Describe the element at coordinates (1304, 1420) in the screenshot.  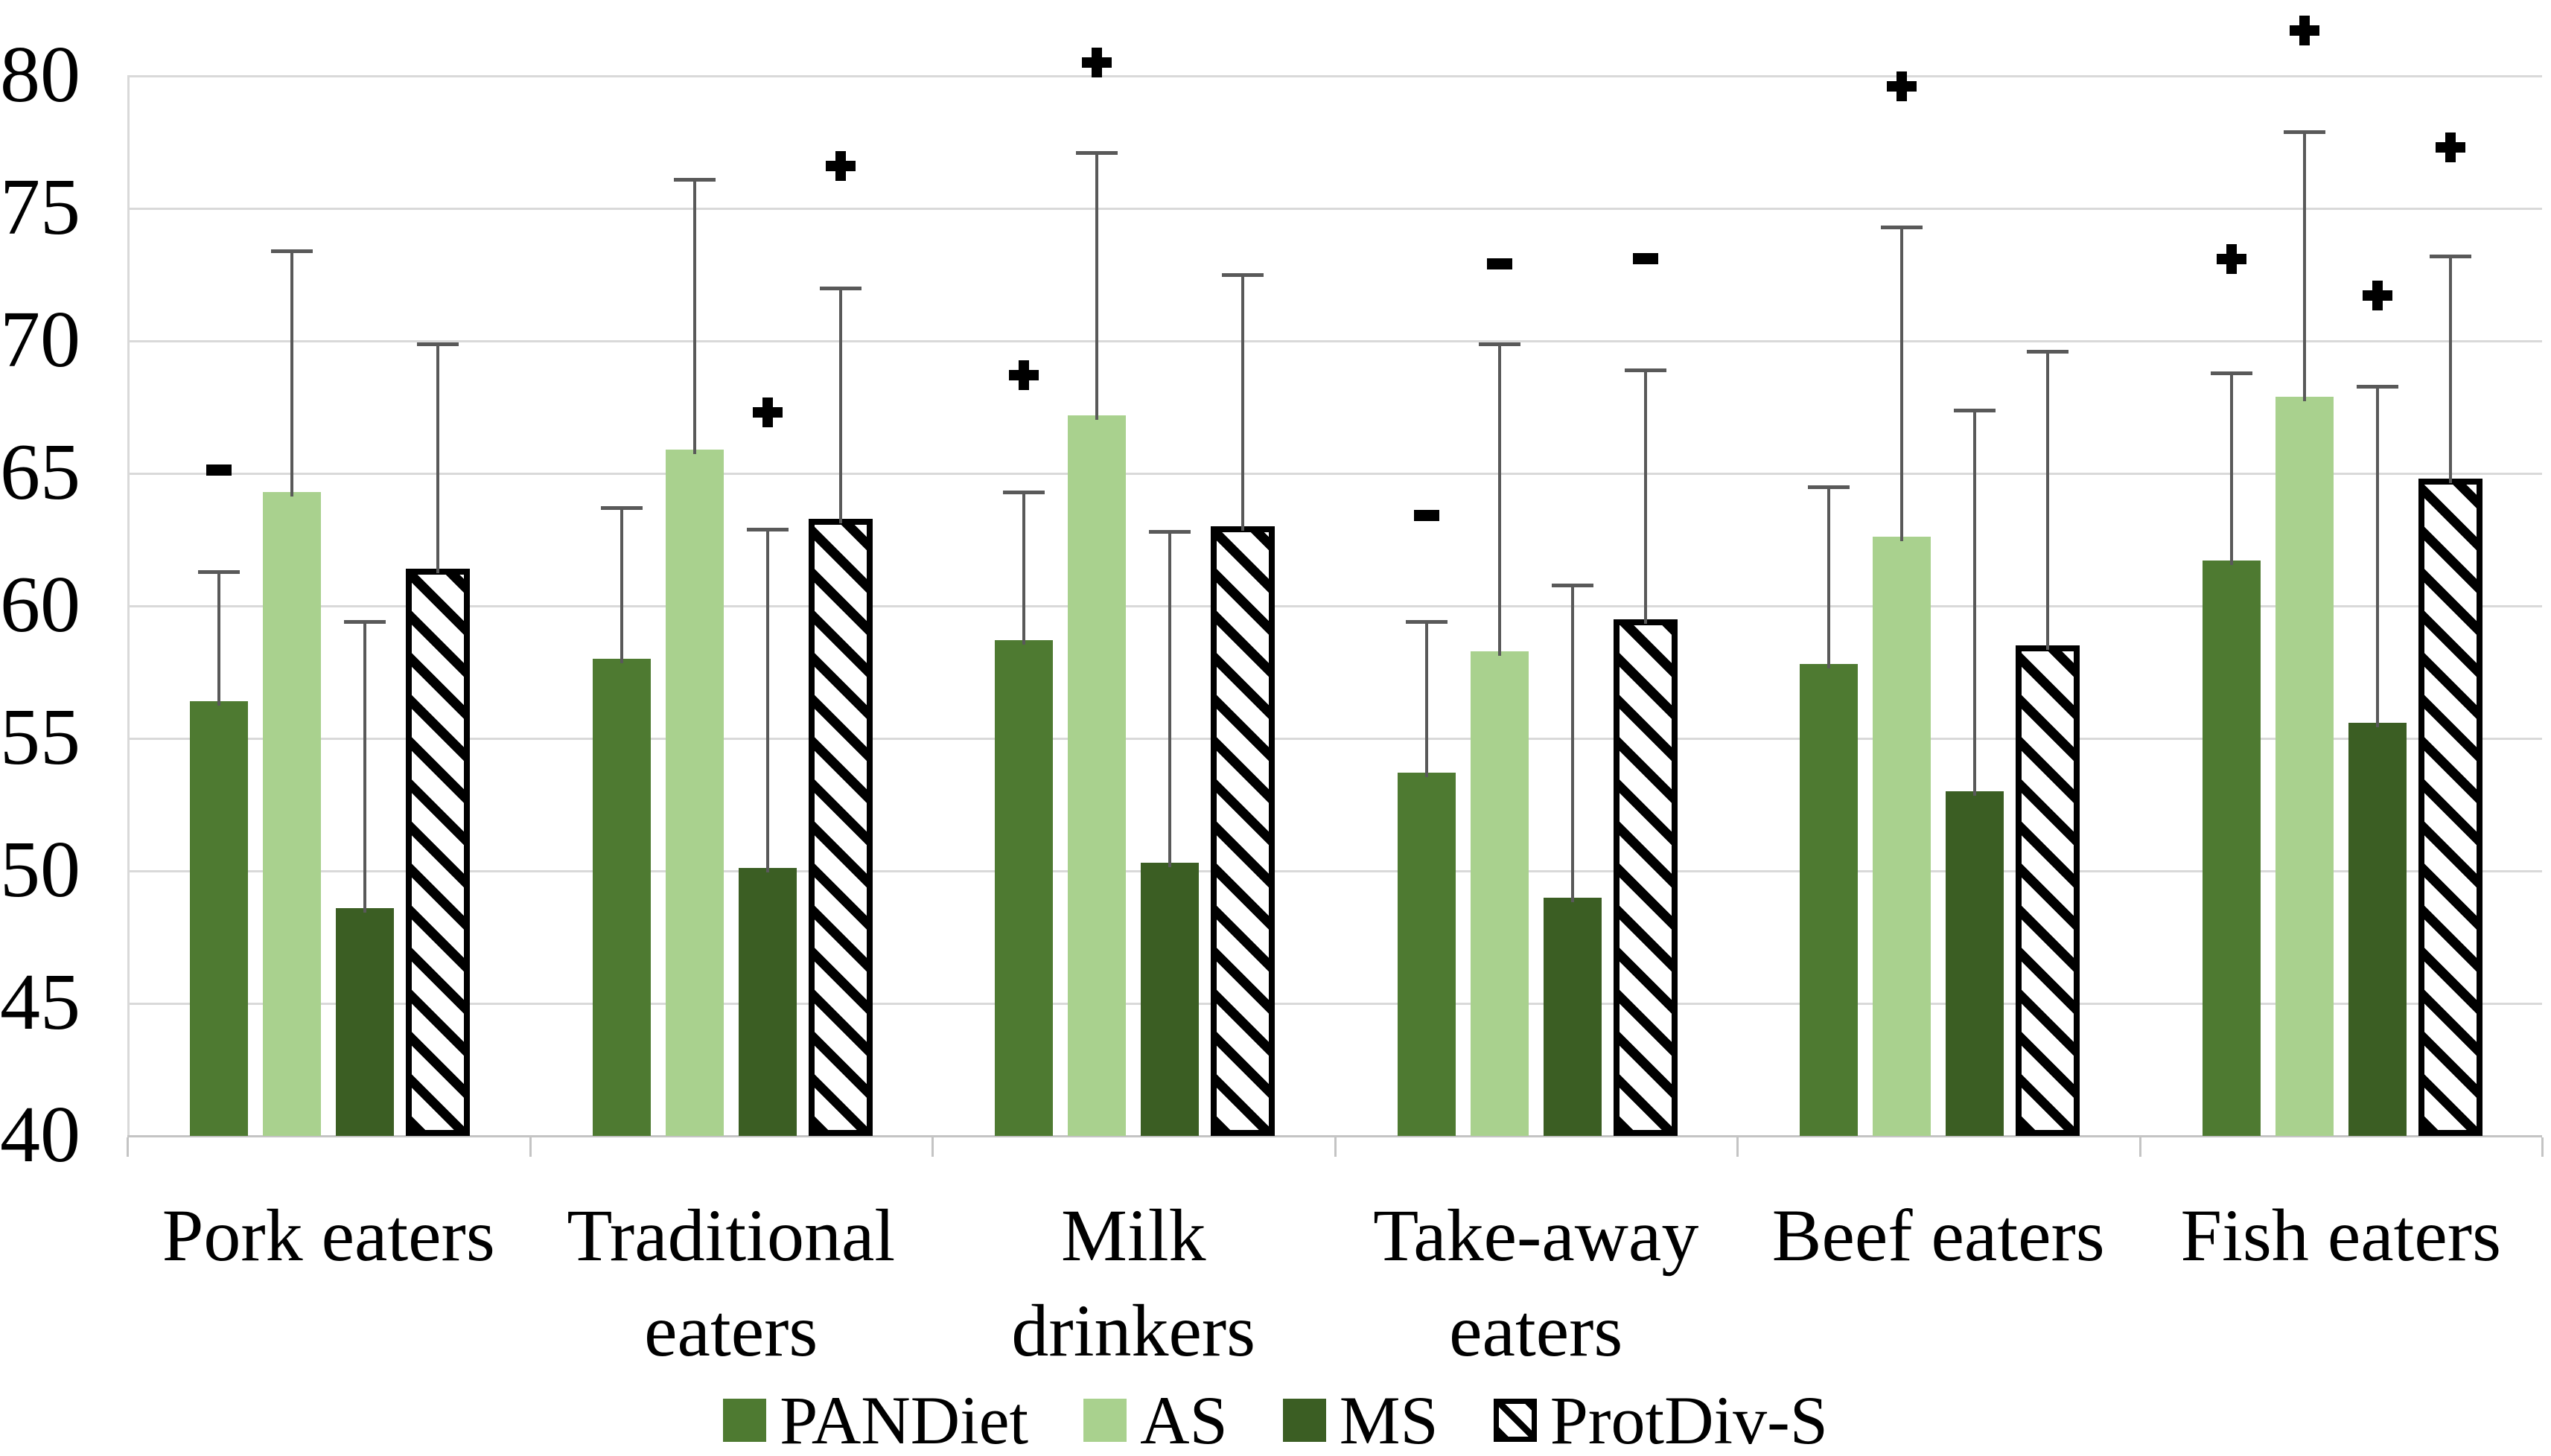
I see `legend-swatch-ms` at that location.